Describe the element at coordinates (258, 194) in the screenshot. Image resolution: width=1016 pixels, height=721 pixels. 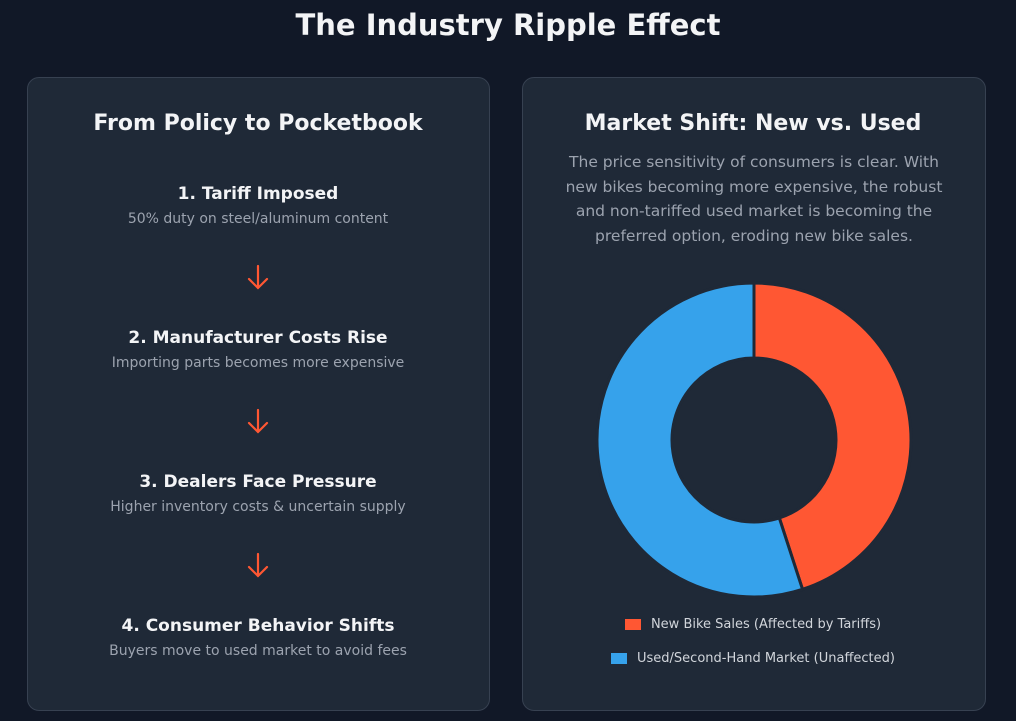
I see `step-title: 1. Tariff Imposed` at that location.